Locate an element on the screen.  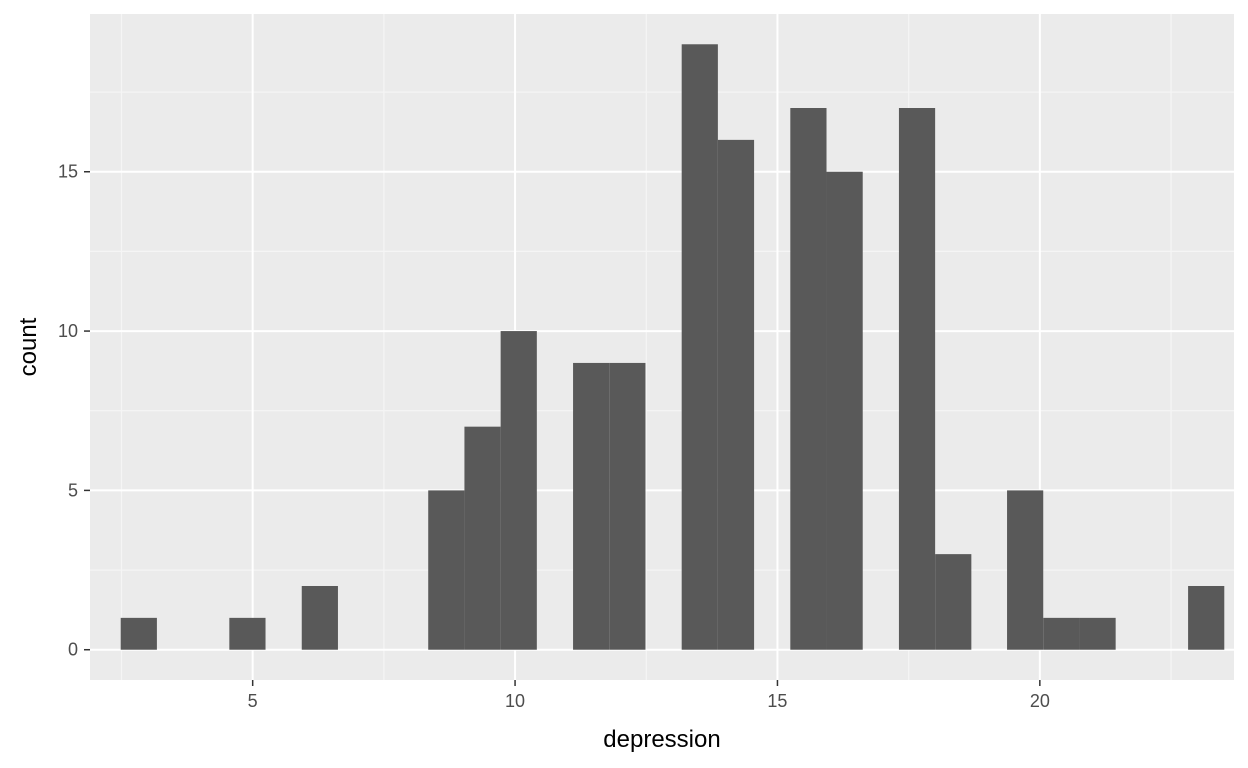
y-tick-label: 0 is located at coordinates (73, 650).